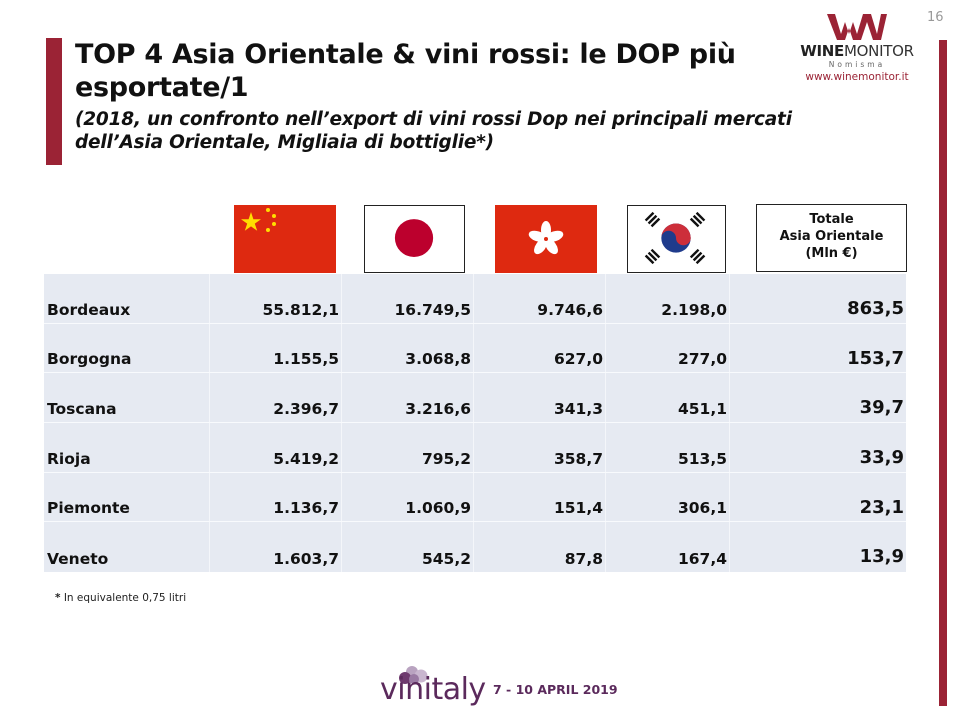 Image resolution: width=960 pixels, height=720 pixels. I want to click on cell-japan: 16.749,5, so click(408, 298).